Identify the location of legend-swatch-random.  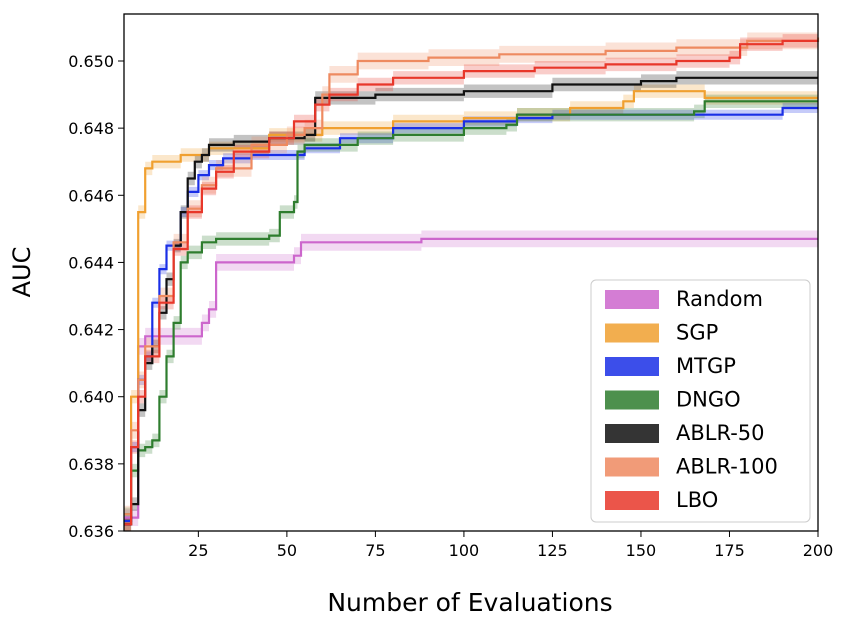
(632, 299).